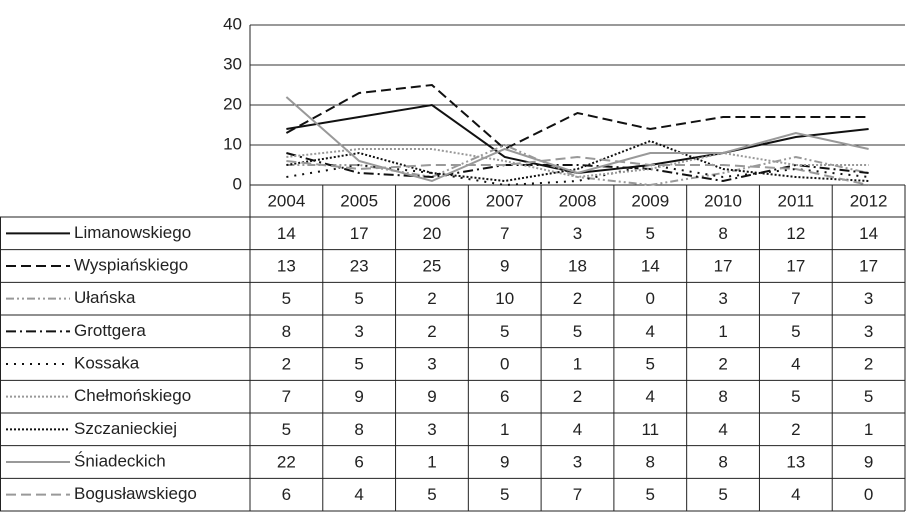 This screenshot has height=517, width=906. I want to click on y-tick-label: 40, so click(232, 23).